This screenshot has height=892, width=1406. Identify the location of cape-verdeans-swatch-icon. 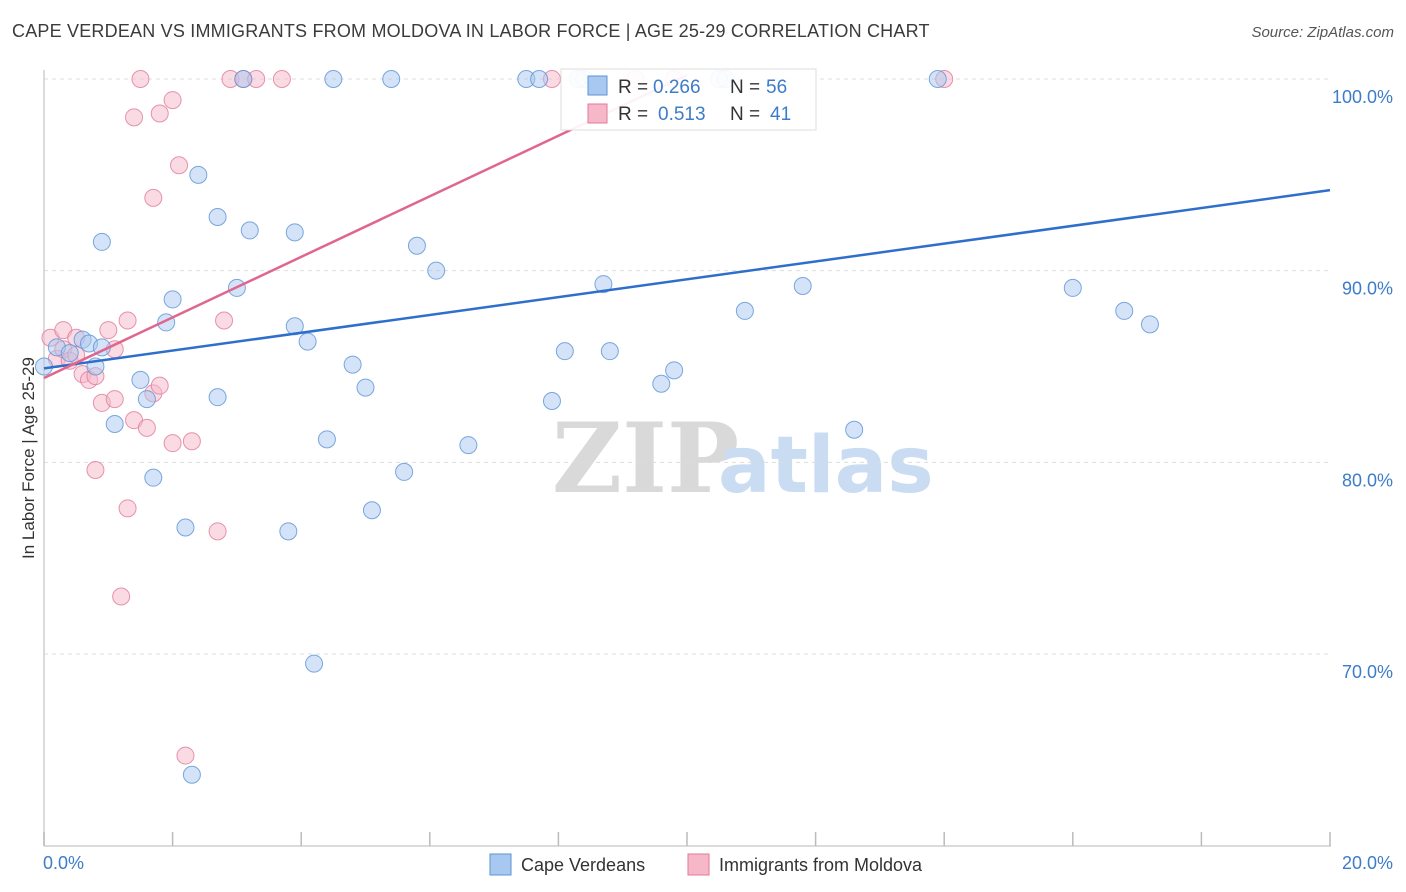
(500, 864).